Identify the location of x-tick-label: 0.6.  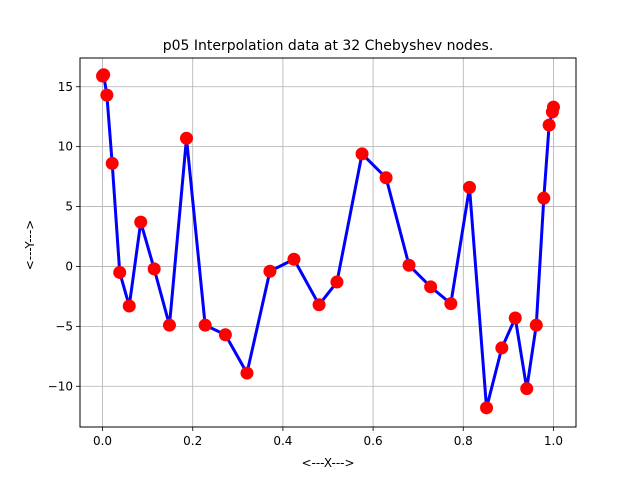
(373, 441).